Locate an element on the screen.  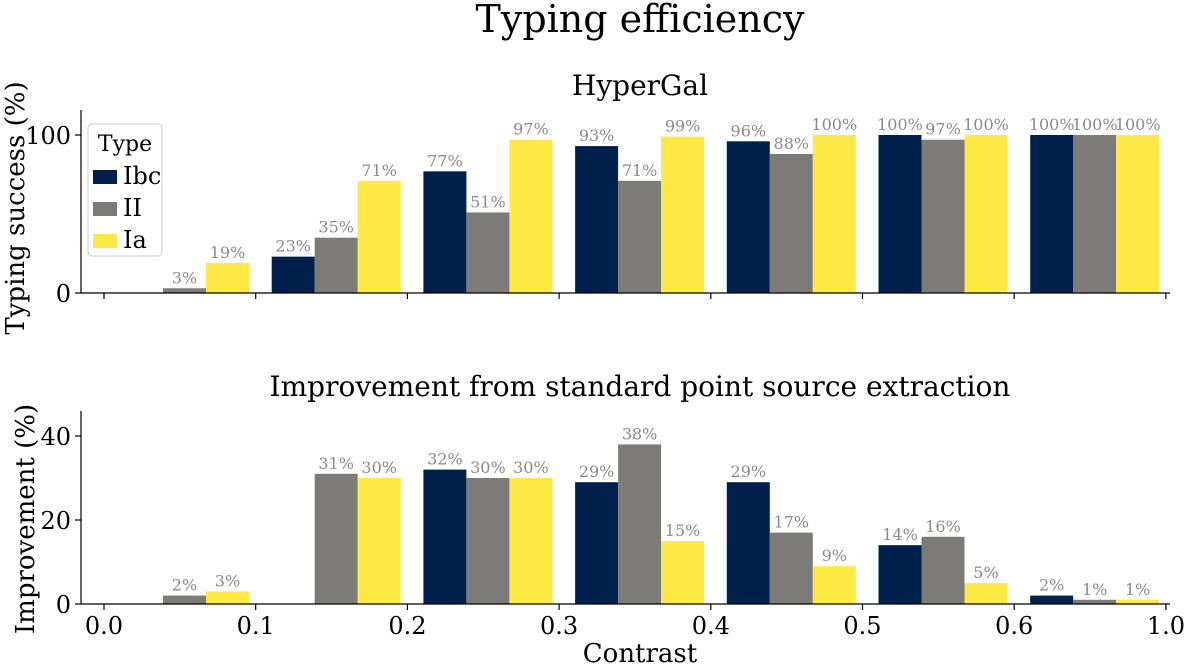
improvement-data-label-ia-3: 15% is located at coordinates (683, 530).